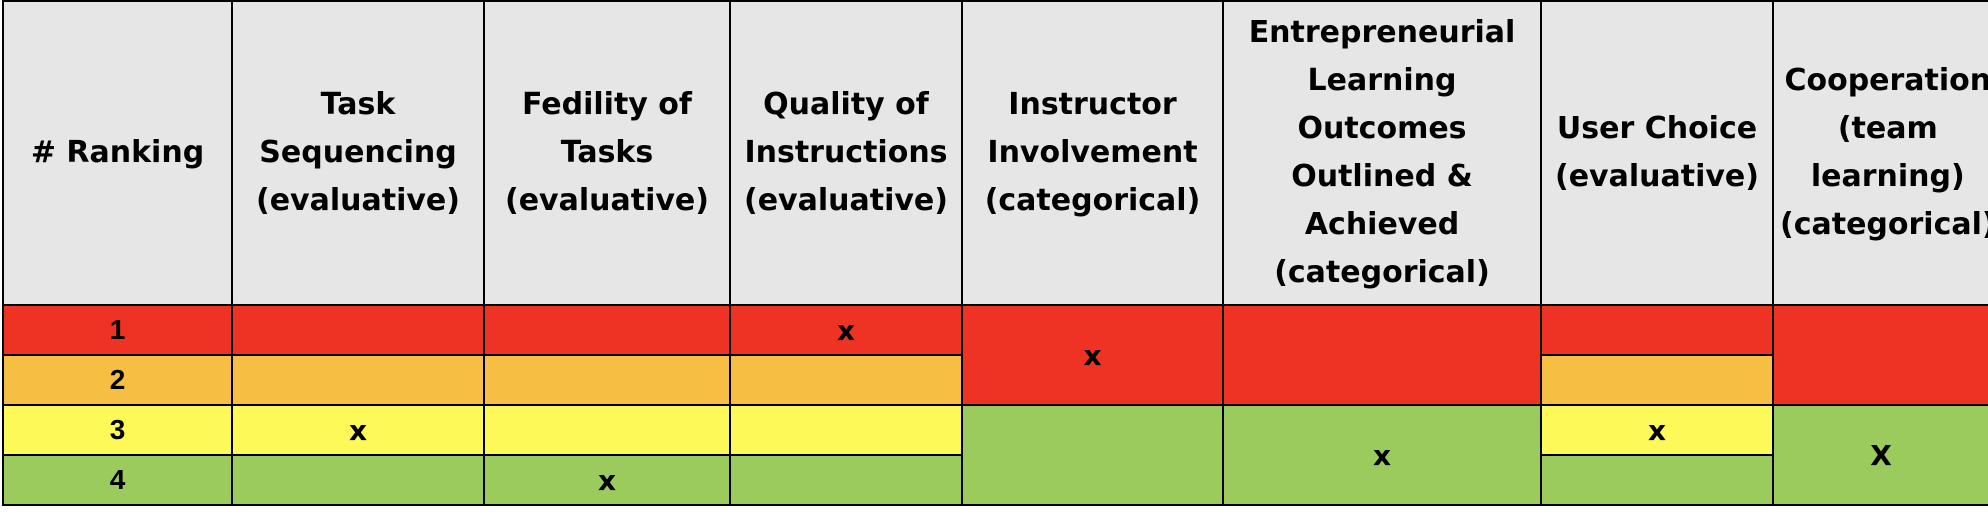 The width and height of the screenshot is (1988, 516). What do you see at coordinates (1657, 430) in the screenshot?
I see `user-choice-mark: x` at bounding box center [1657, 430].